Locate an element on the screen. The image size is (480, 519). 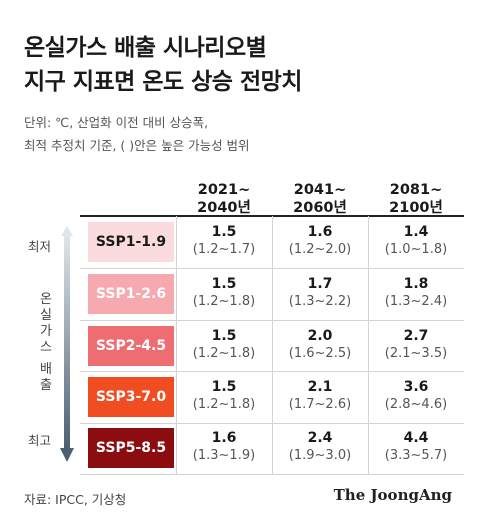
cell-value: 4.4 is located at coordinates (416, 438).